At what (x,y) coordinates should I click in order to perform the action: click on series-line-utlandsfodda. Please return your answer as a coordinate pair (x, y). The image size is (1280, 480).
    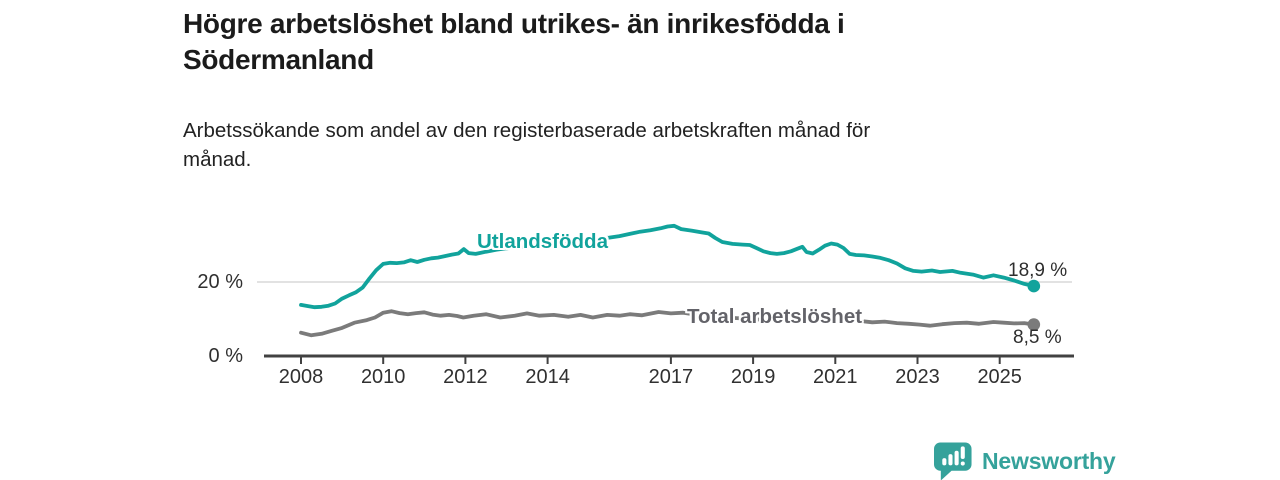
    Looking at the image, I should click on (667, 266).